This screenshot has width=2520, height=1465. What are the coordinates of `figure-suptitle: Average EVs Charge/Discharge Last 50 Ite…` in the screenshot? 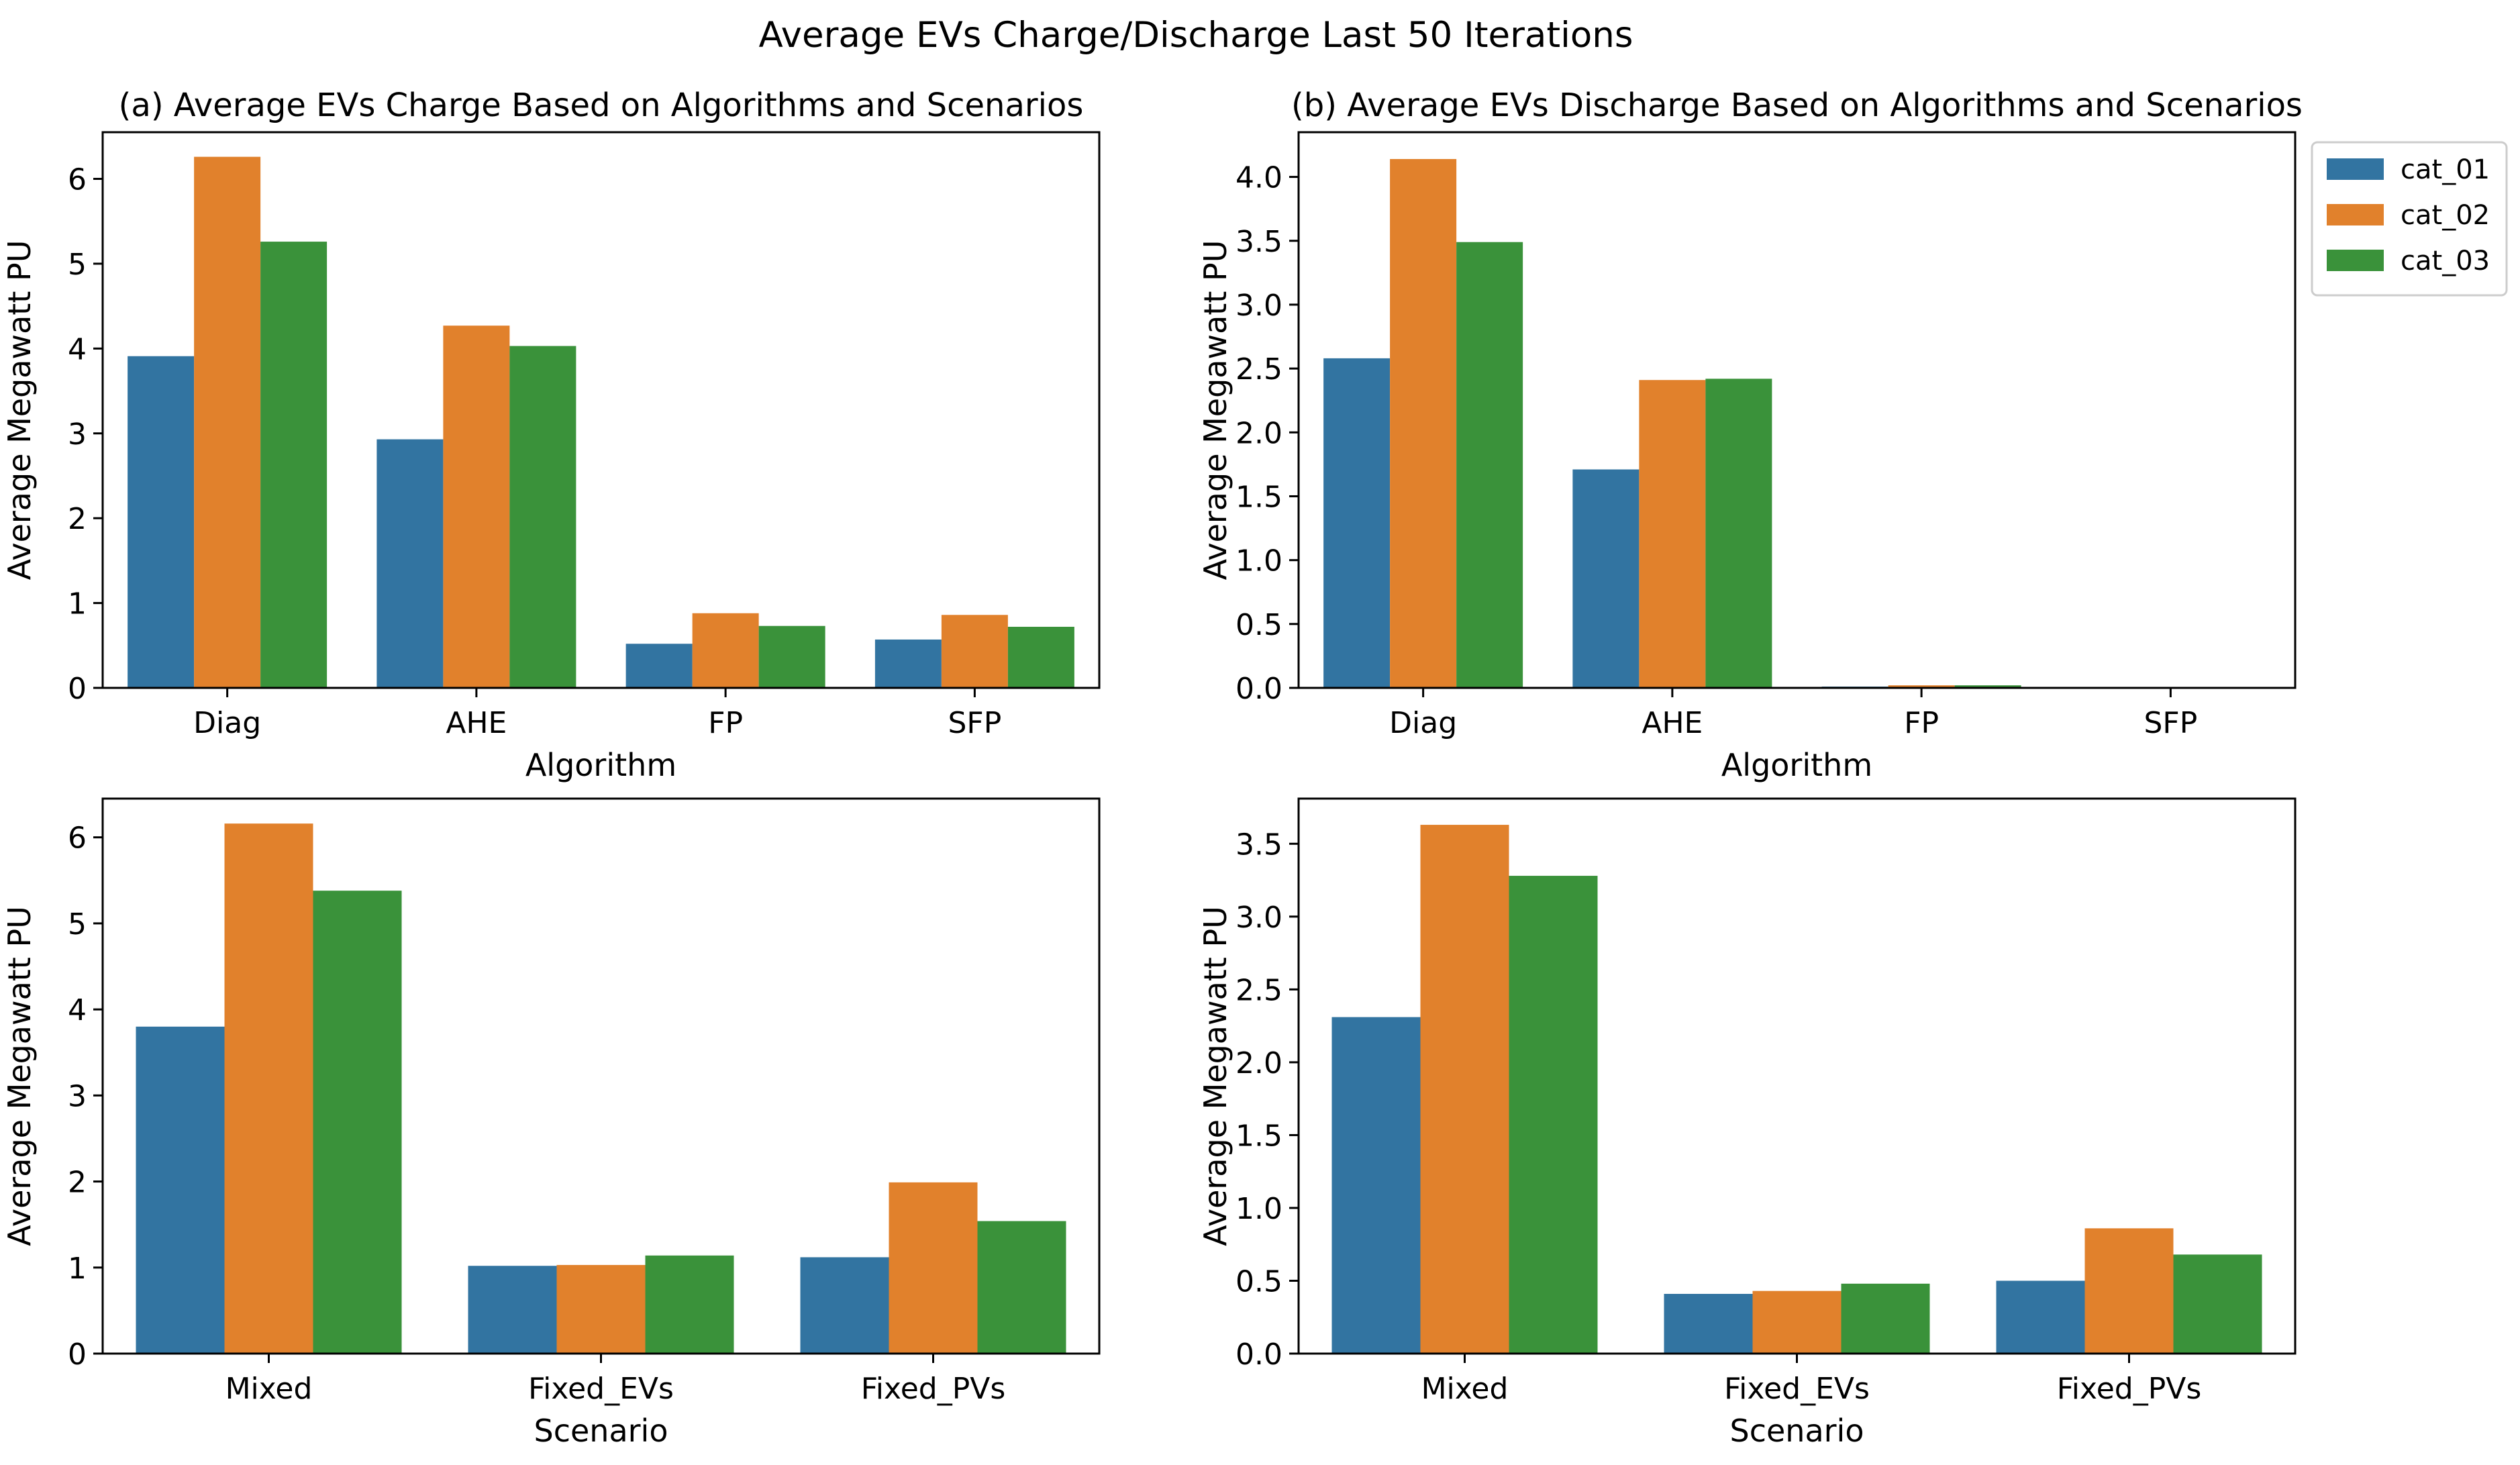 It's located at (1195, 36).